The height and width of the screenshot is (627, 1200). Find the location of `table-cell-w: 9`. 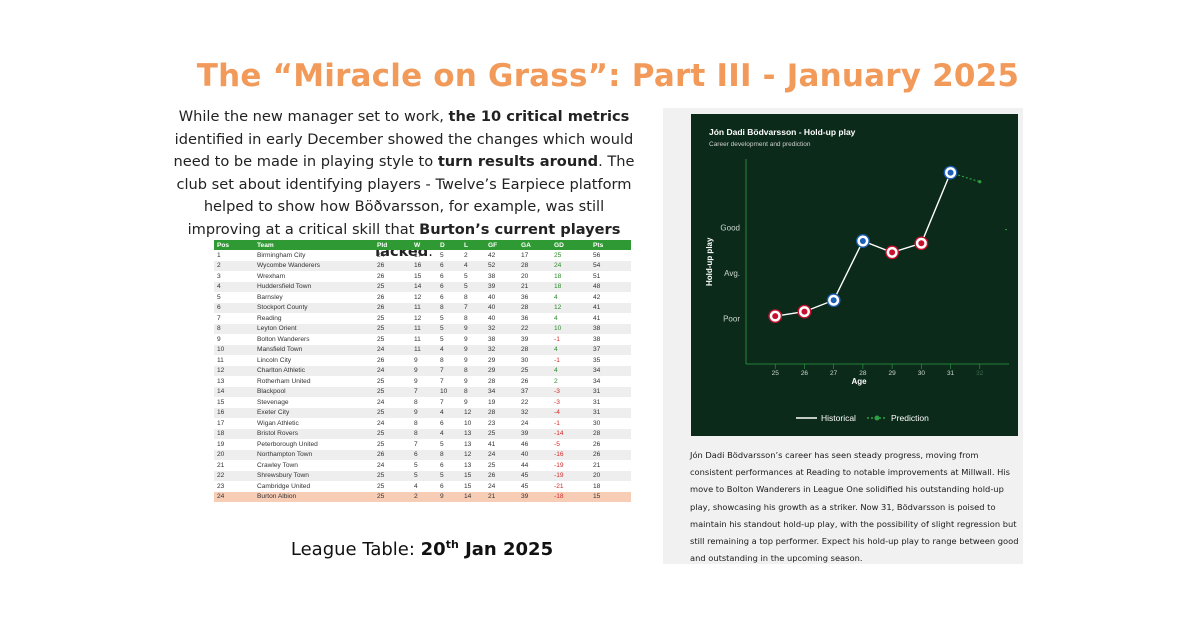

table-cell-w: 9 is located at coordinates (416, 360).